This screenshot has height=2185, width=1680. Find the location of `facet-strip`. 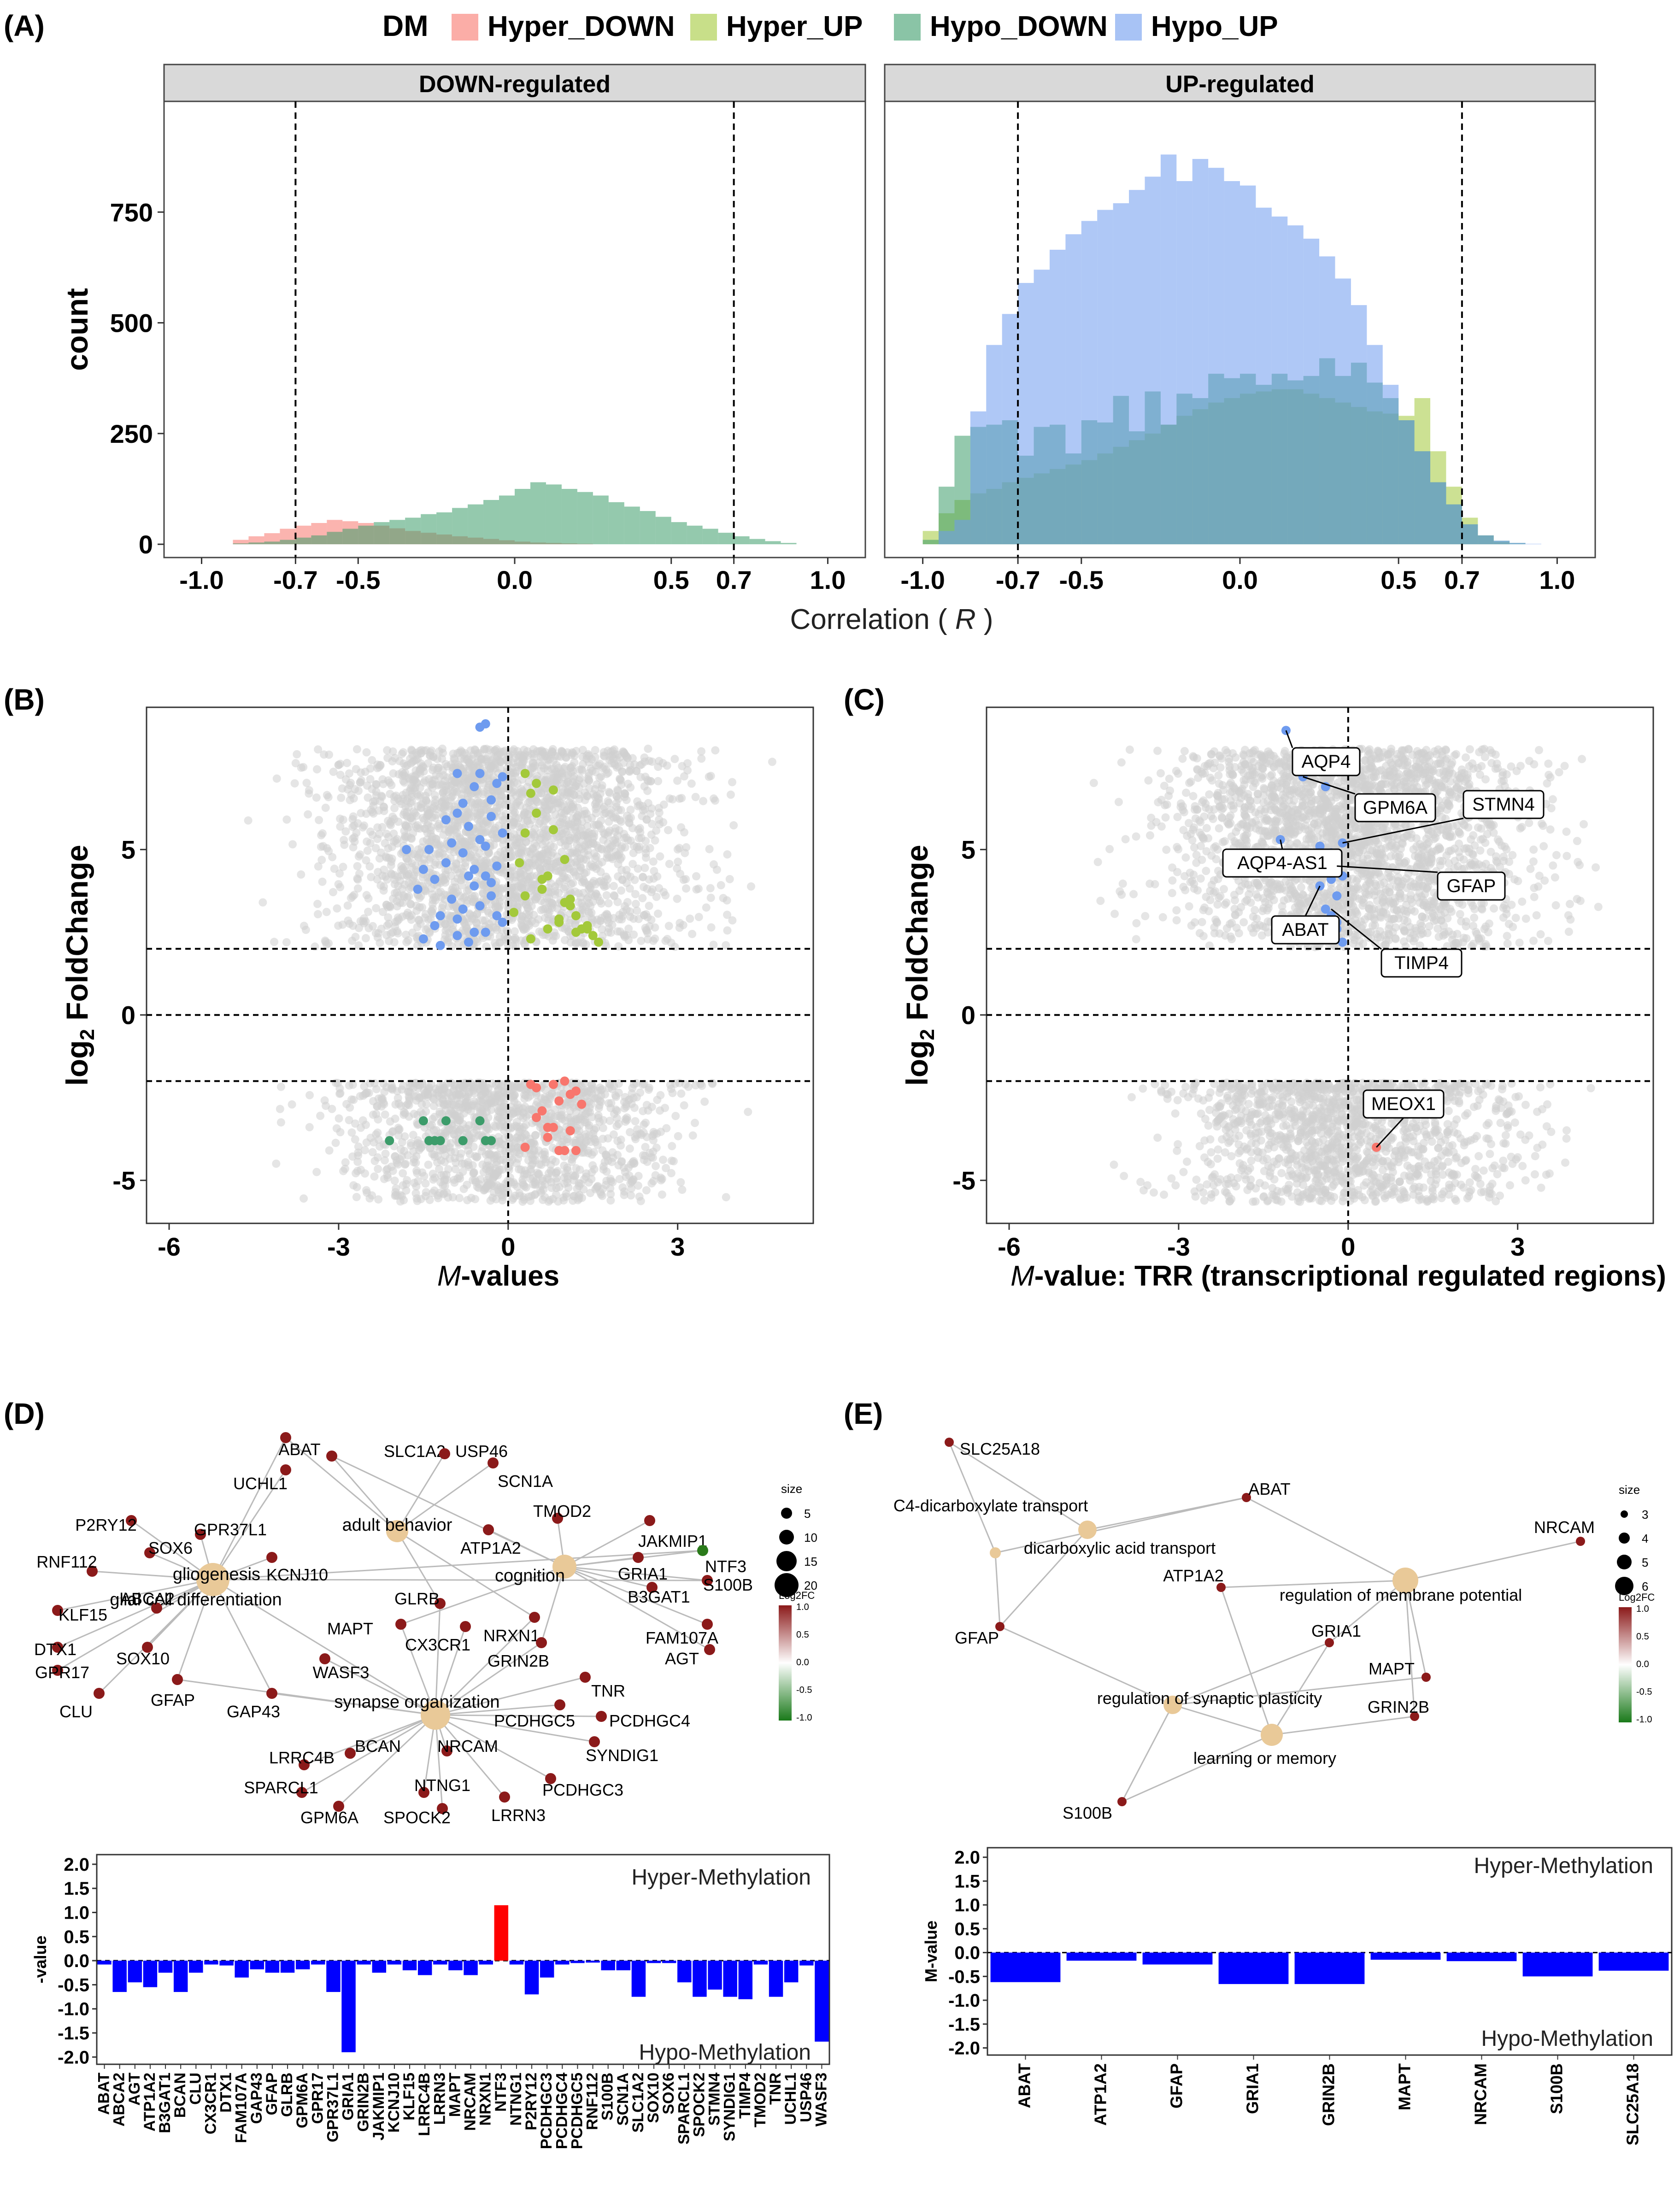

facet-strip is located at coordinates (1240, 83).